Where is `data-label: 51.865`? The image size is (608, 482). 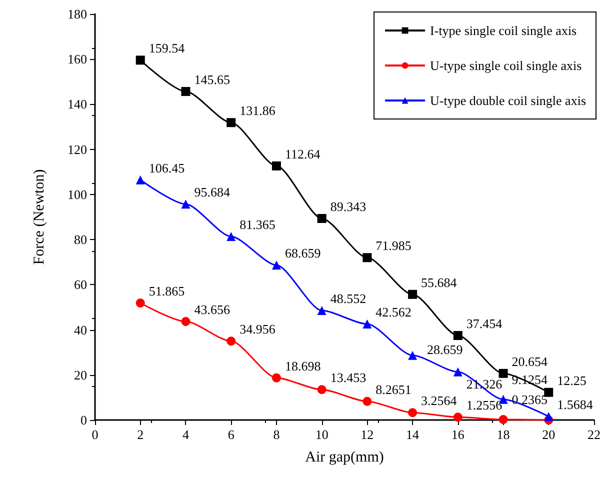
data-label: 51.865 is located at coordinates (166, 291).